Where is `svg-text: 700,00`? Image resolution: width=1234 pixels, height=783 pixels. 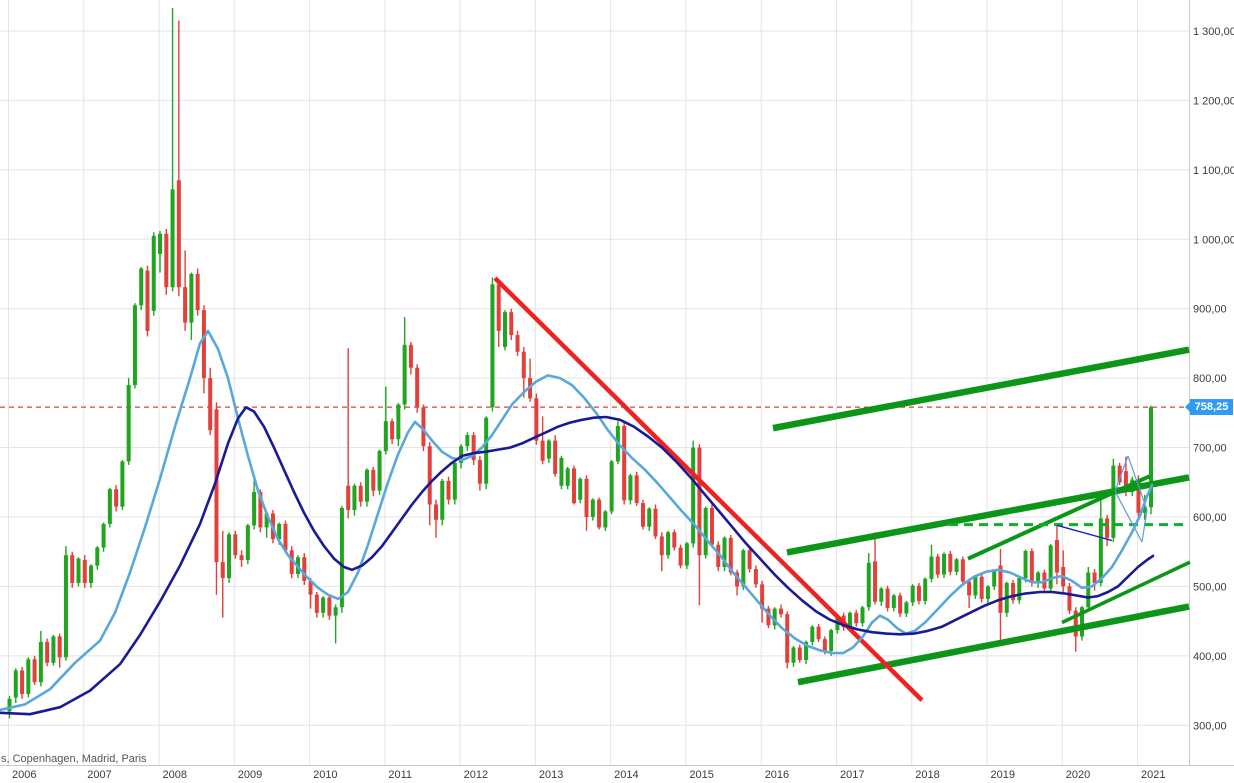
svg-text: 700,00 is located at coordinates (1210, 449).